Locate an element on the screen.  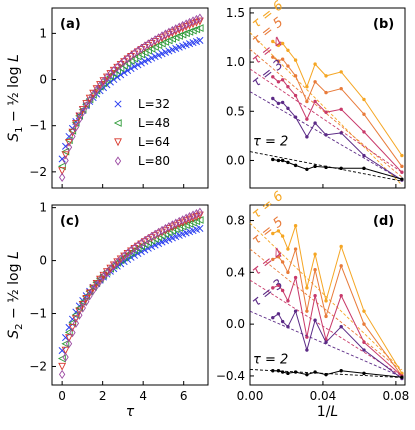
y-tick-label: 0 is located at coordinates (43, 261).